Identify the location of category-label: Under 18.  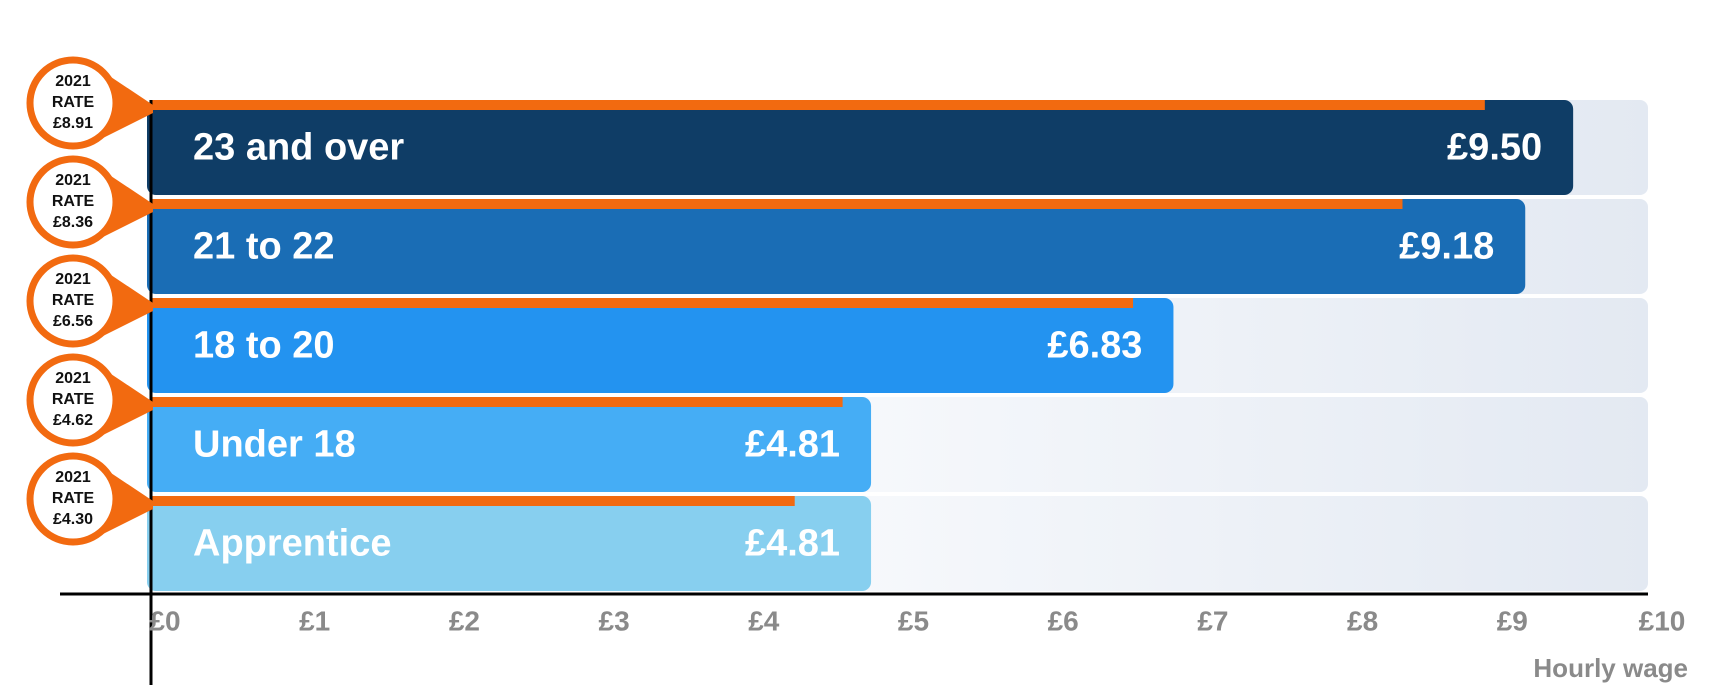
(274, 445).